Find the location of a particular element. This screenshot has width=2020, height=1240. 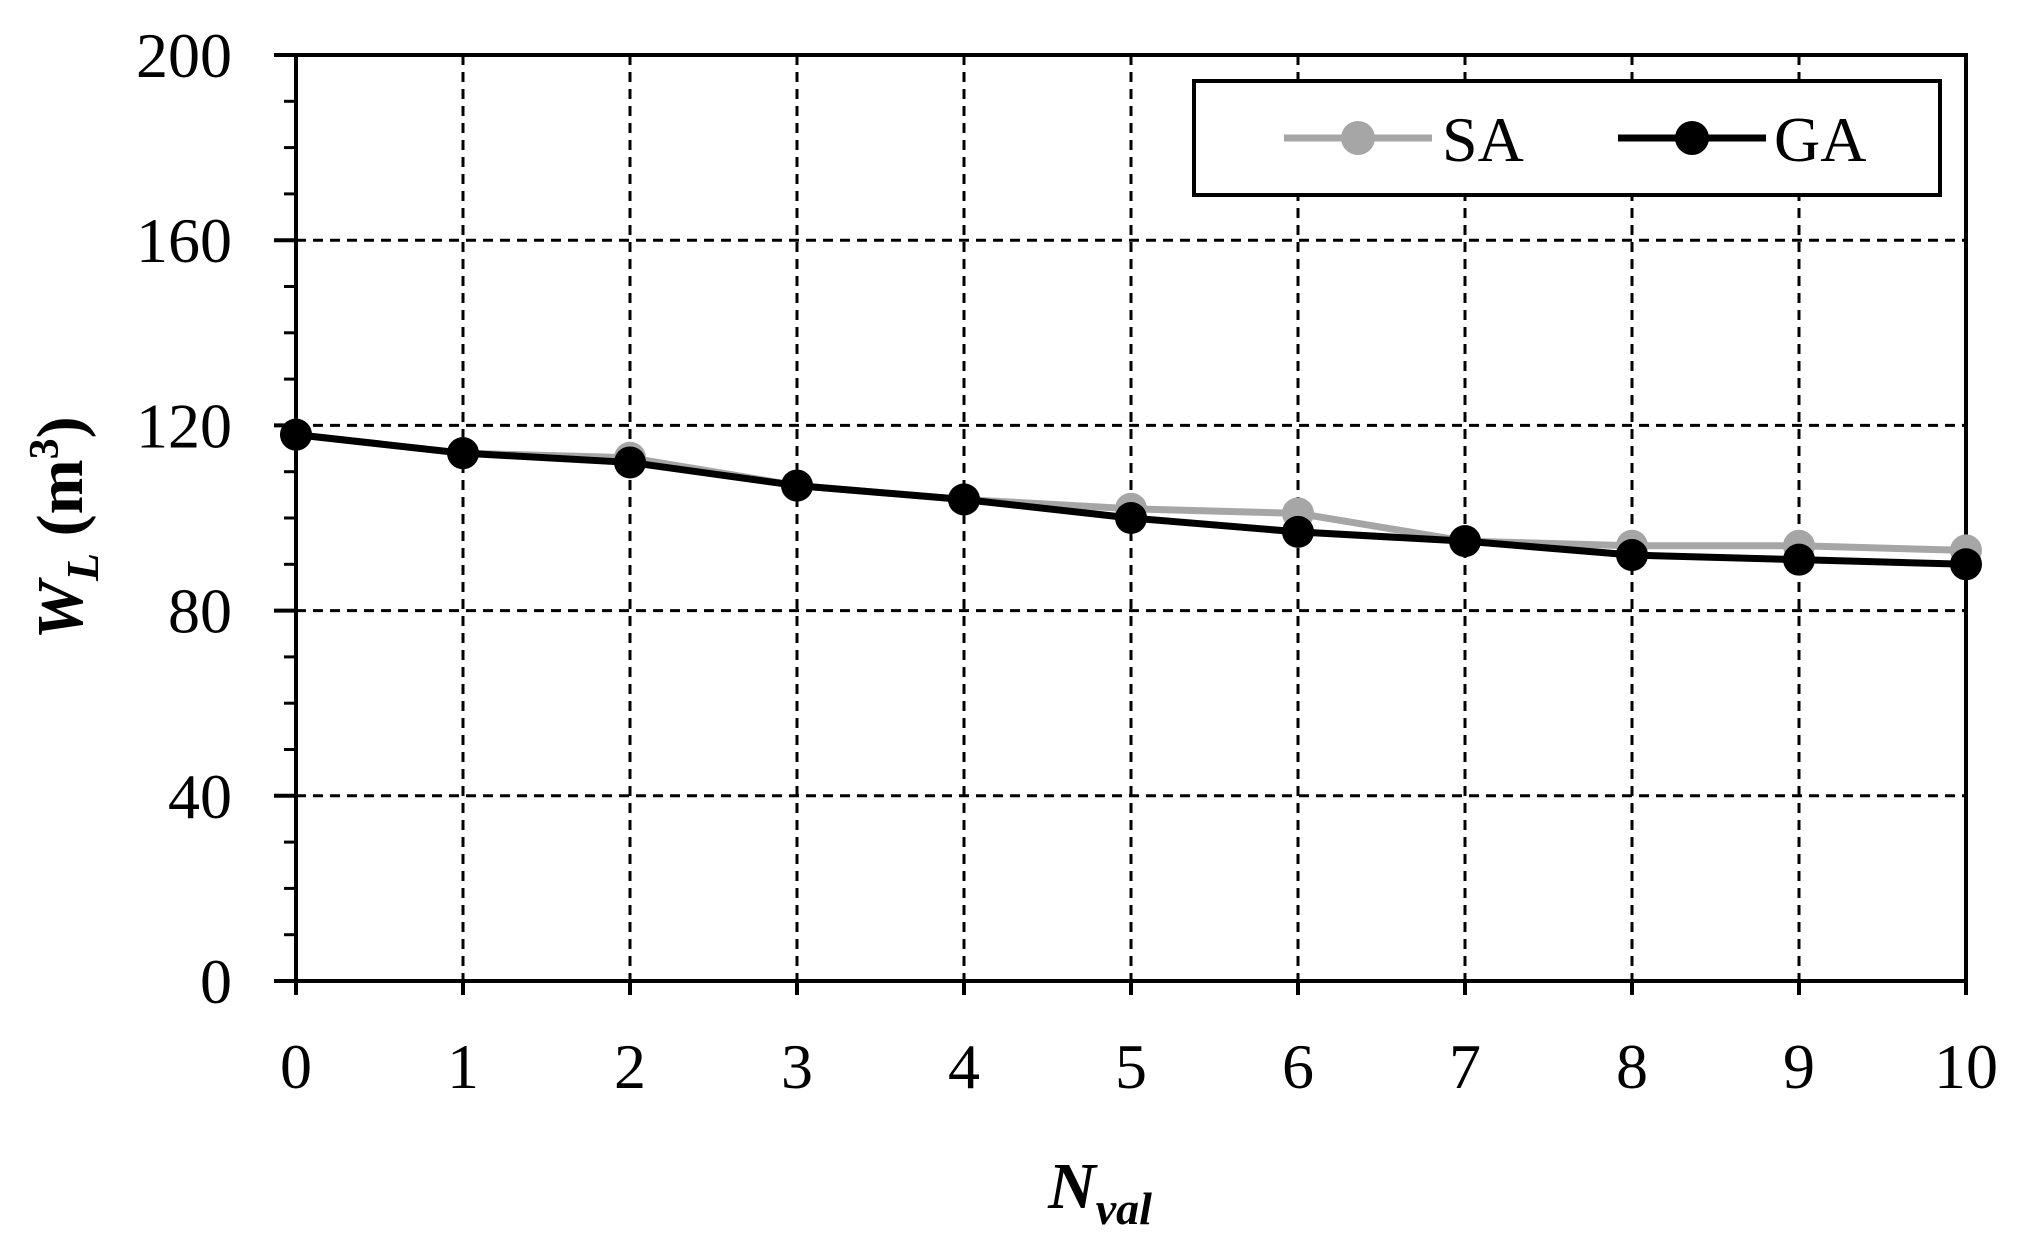

x-axis-title-sub: val is located at coordinates (1124, 1208).